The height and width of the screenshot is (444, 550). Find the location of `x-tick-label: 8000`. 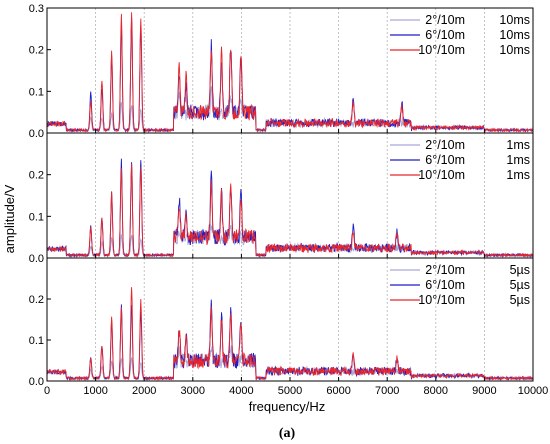

x-tick-label: 8000 is located at coordinates (436, 391).